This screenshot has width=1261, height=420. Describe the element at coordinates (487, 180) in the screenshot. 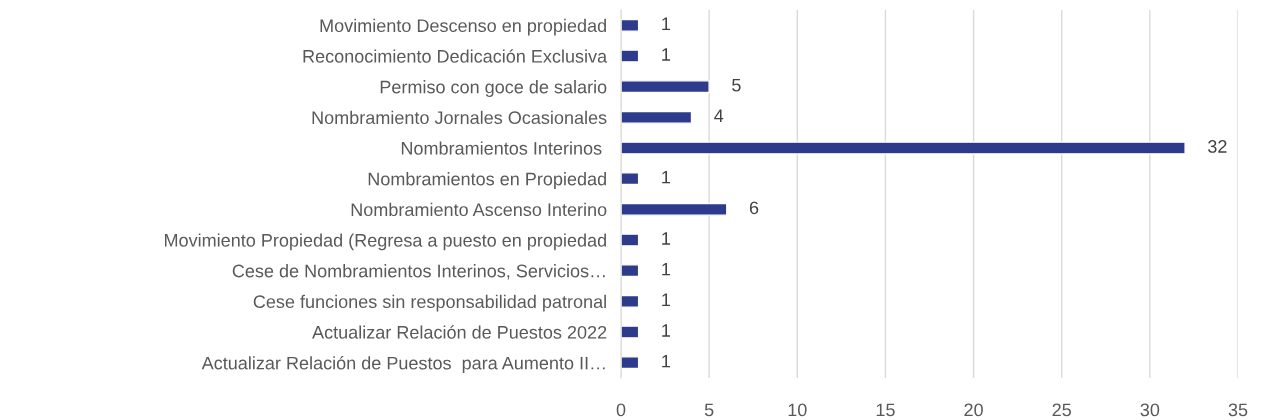

I see `y-tick-label: Nombramientos en Propiedad` at that location.